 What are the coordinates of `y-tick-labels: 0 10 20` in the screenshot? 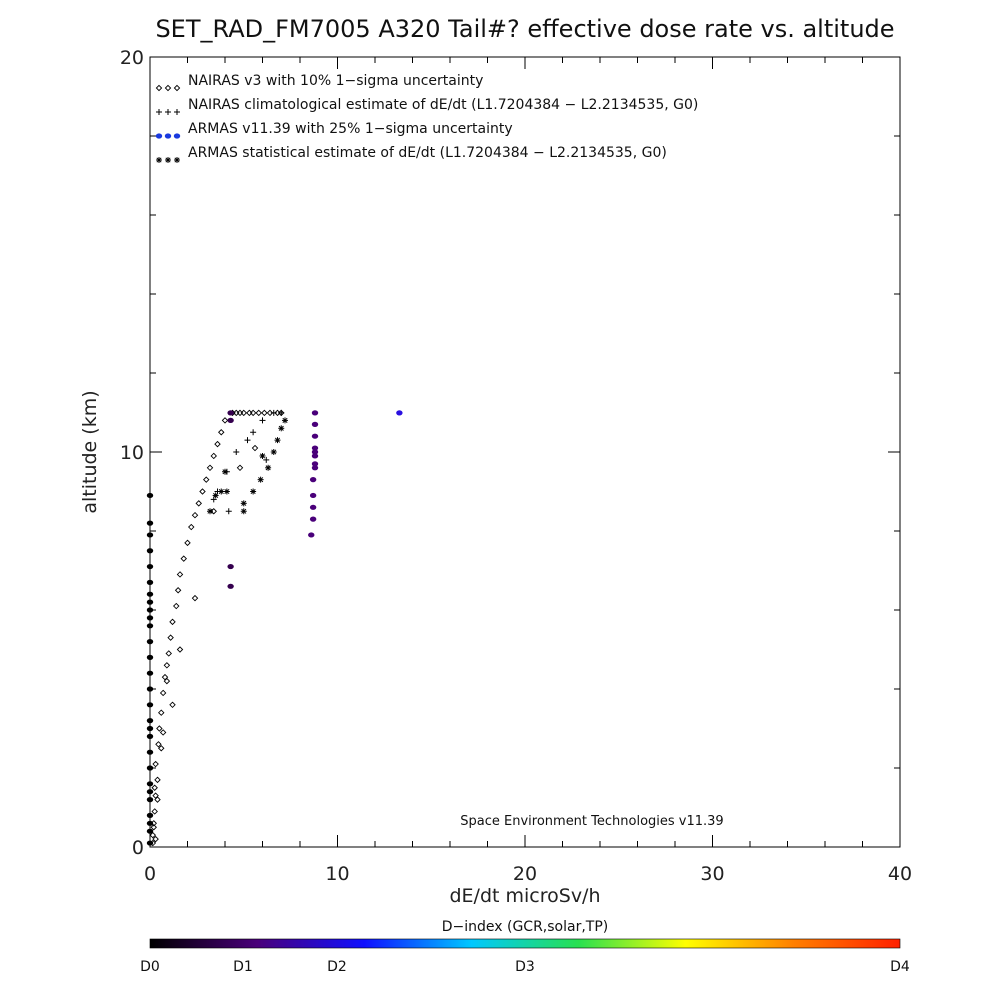 It's located at (132, 453).